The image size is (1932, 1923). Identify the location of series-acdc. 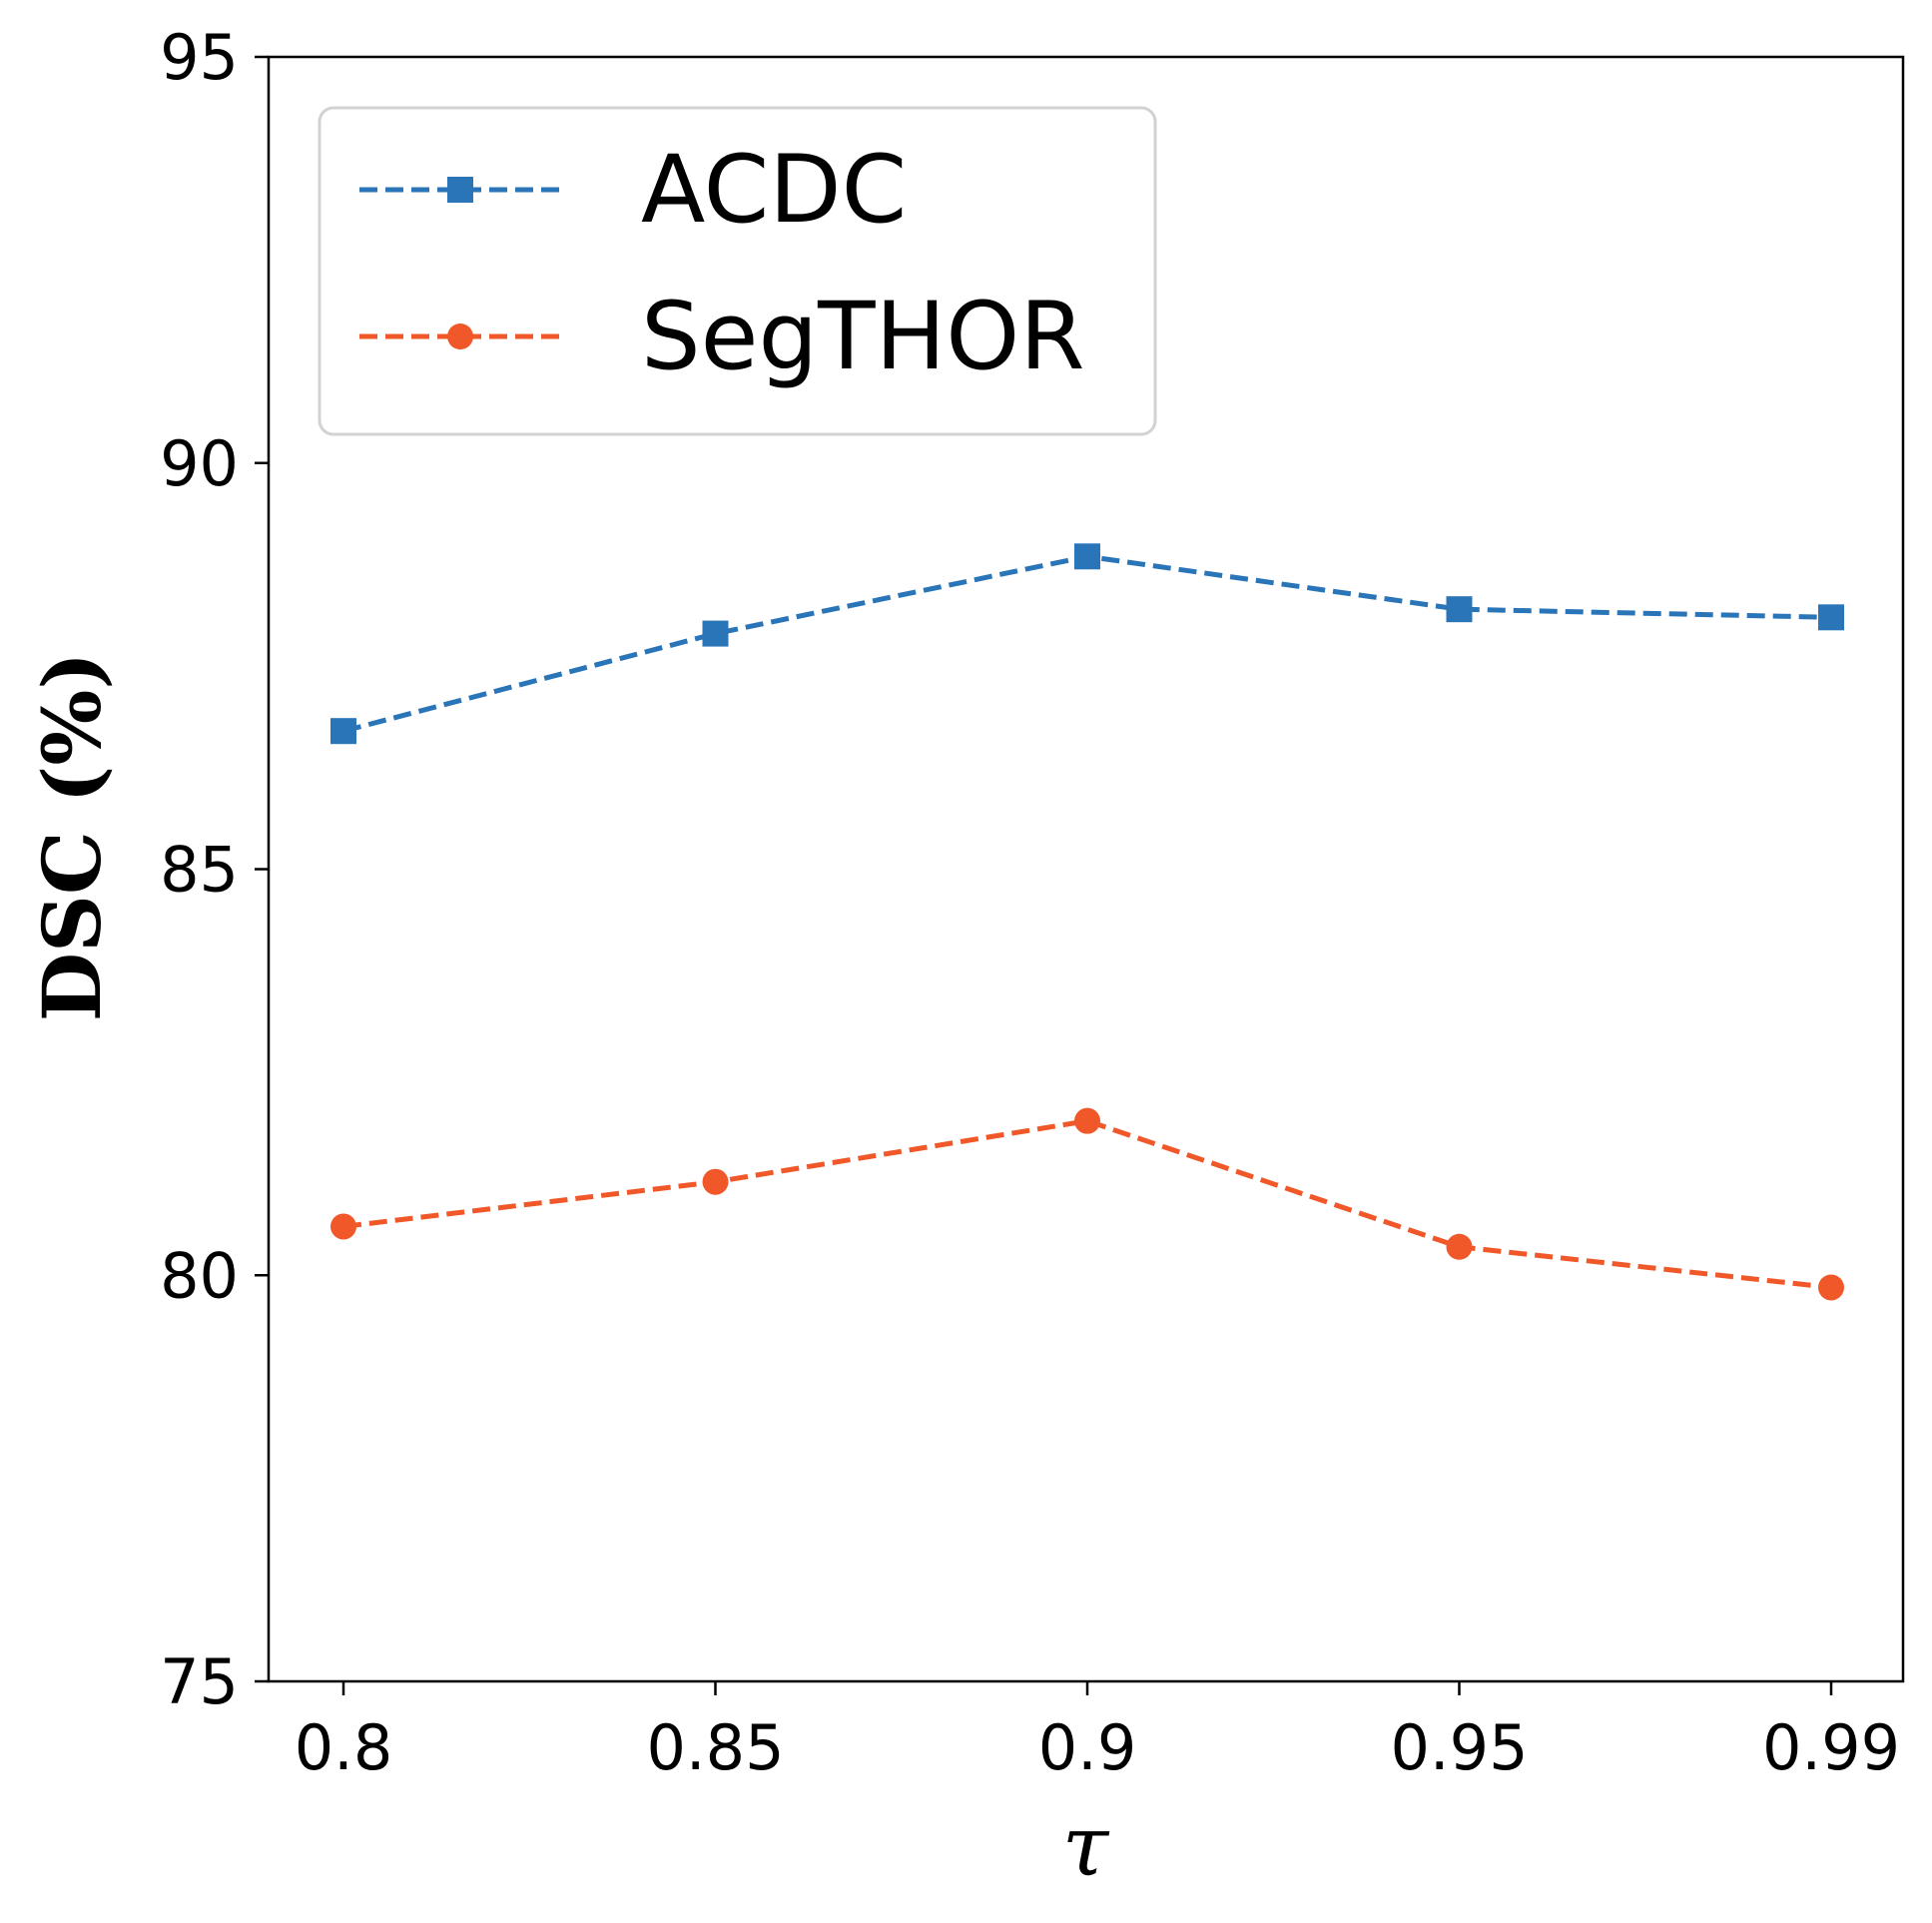
(1087, 644).